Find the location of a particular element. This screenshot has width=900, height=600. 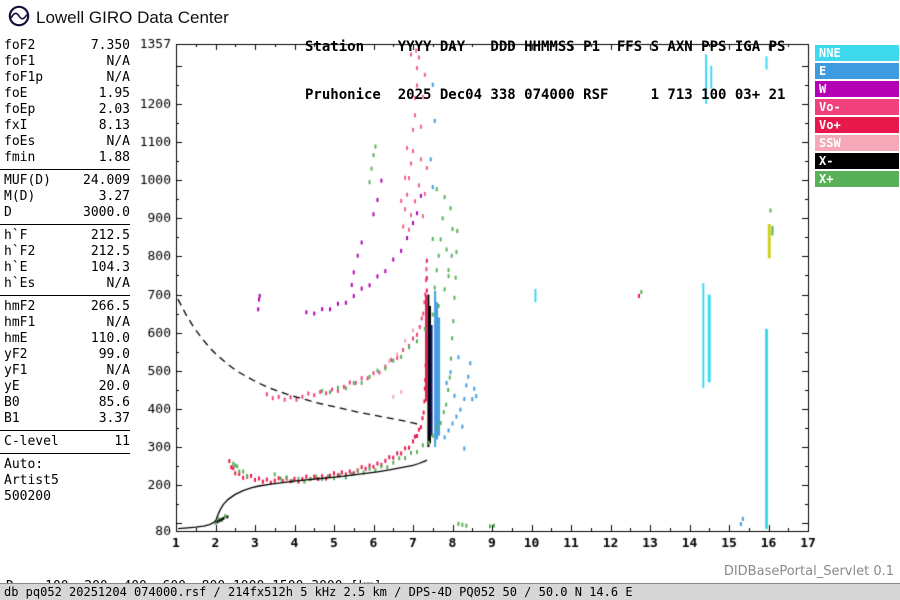

param-value: 3.27 is located at coordinates (114, 196).